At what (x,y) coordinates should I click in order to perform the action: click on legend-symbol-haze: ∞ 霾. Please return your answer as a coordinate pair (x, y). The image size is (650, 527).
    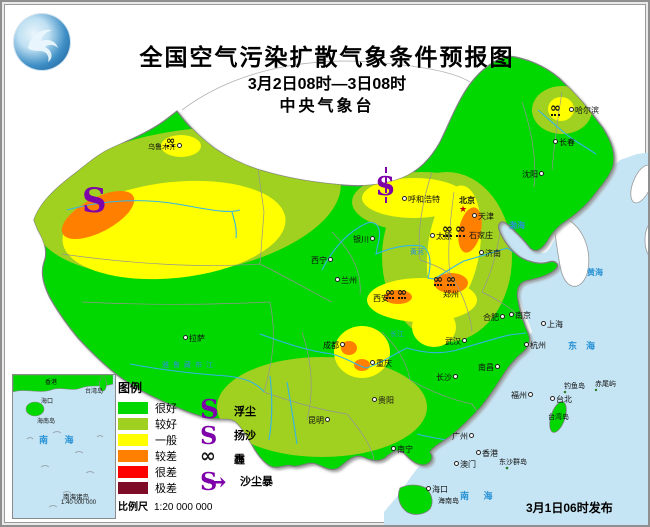
    Looking at the image, I should click on (235, 456).